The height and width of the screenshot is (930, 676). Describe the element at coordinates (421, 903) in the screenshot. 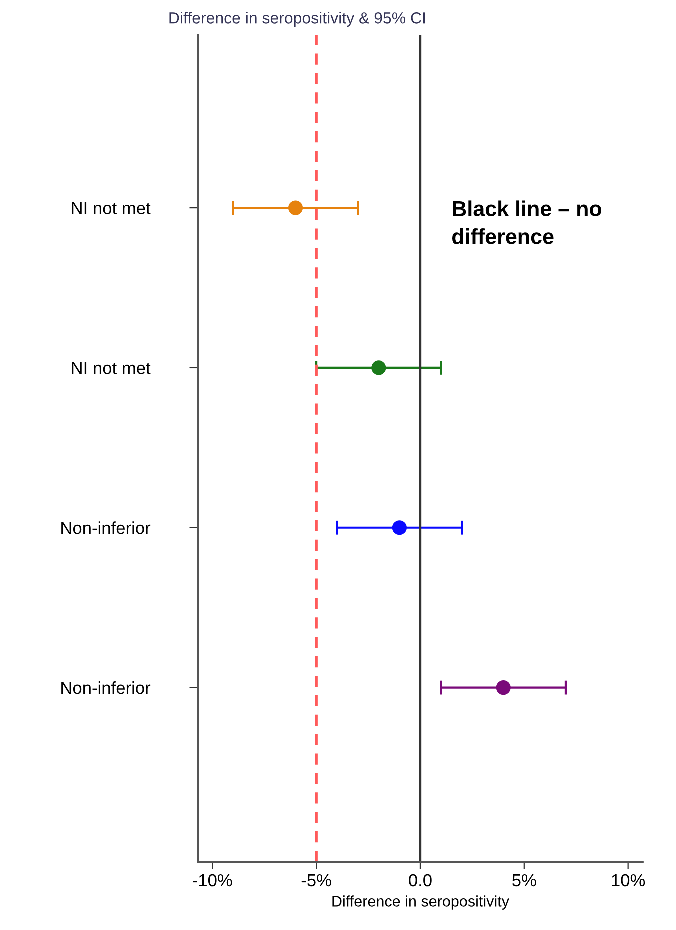

I see `x-axis-title: Difference in seropositivity` at that location.